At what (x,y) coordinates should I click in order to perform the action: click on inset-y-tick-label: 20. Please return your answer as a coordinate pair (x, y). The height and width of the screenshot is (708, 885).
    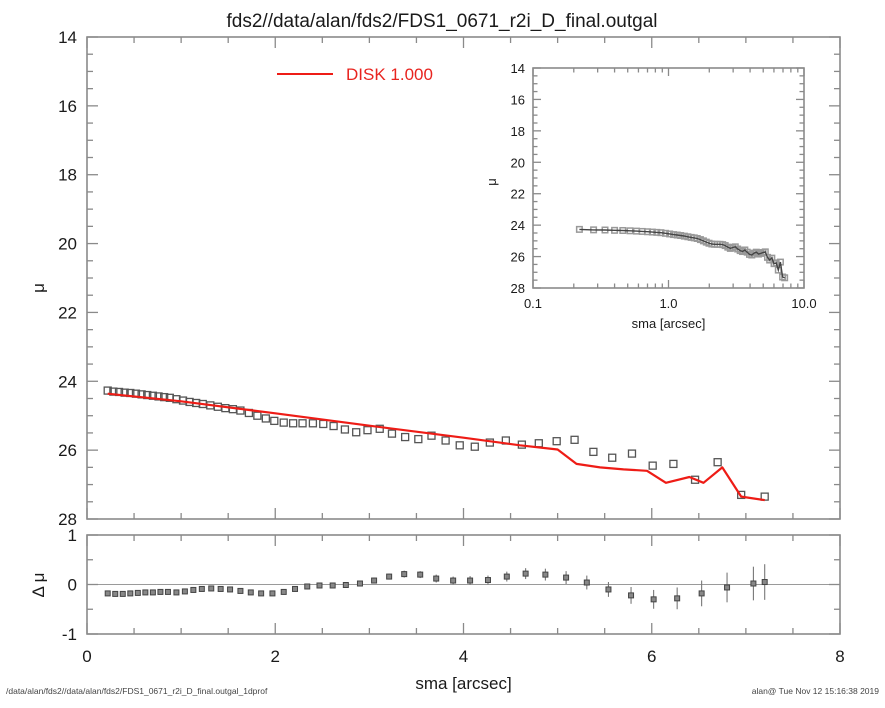
    Looking at the image, I should click on (518, 162).